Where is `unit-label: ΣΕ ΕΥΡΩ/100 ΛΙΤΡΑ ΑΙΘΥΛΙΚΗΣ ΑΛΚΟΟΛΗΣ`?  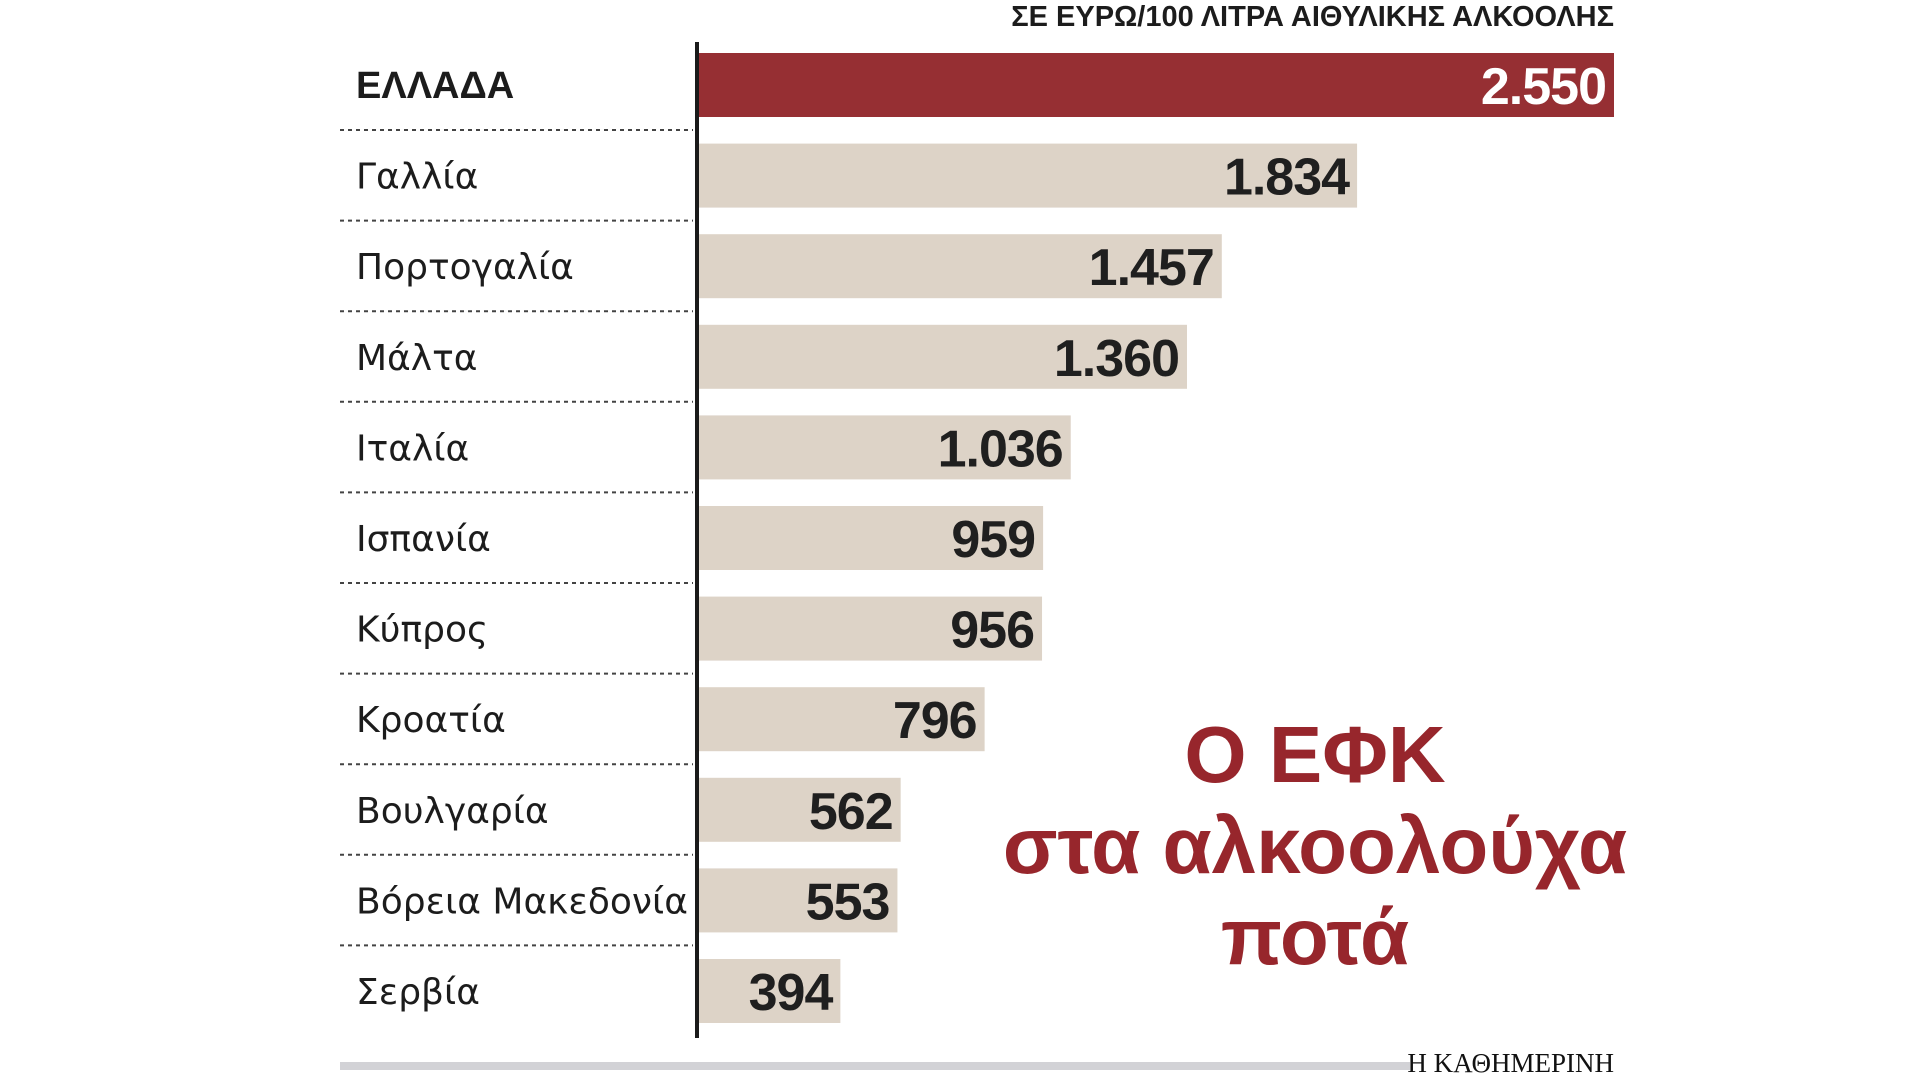
unit-label: ΣΕ ΕΥΡΩ/100 ΛΙΤΡΑ ΑΙΘΥΛΙΚΗΣ ΑΛΚΟΟΛΗΣ is located at coordinates (1312, 17).